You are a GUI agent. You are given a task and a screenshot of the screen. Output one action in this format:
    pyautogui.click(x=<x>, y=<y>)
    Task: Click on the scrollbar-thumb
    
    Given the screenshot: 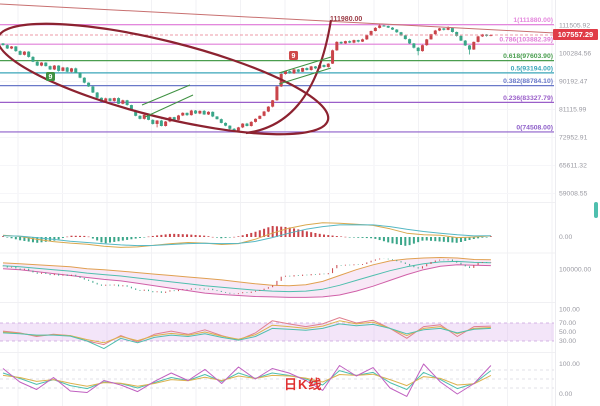 What is the action you would take?
    pyautogui.click(x=596, y=210)
    